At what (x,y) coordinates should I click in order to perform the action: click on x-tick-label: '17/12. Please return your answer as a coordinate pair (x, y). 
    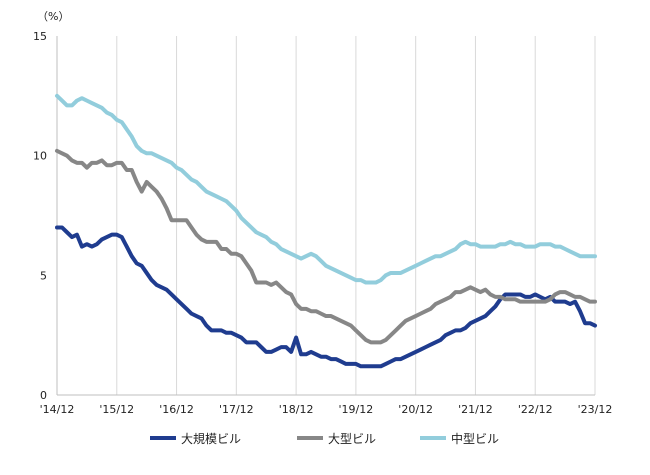
    Looking at the image, I should click on (236, 409).